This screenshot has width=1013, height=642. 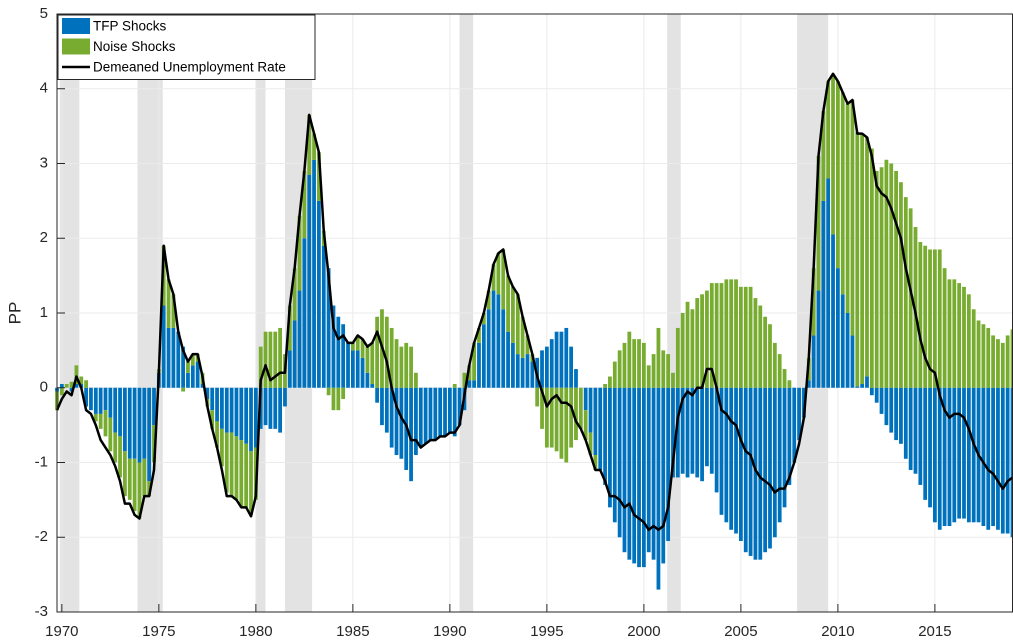 I want to click on x-tick-label: 2005, so click(x=740, y=631).